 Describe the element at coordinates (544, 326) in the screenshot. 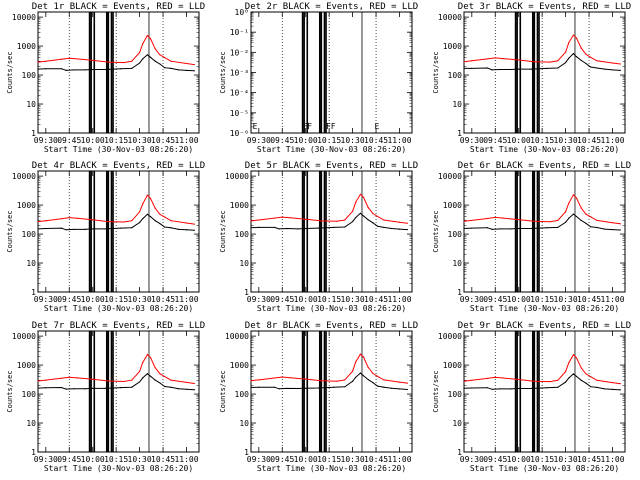

I see `panel-title: Det 9r BLACK = Events, RED = LLD` at that location.